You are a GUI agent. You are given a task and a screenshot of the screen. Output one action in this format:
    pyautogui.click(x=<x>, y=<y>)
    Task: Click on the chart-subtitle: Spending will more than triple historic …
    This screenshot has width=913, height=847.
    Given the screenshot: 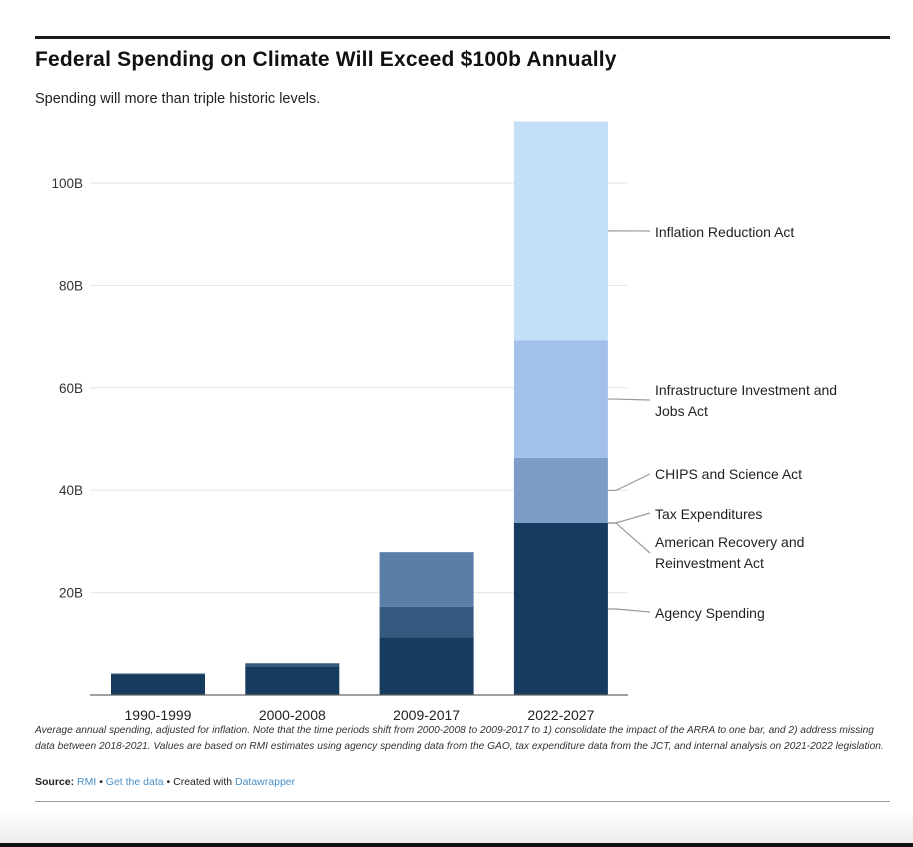 What is the action you would take?
    pyautogui.click(x=178, y=99)
    